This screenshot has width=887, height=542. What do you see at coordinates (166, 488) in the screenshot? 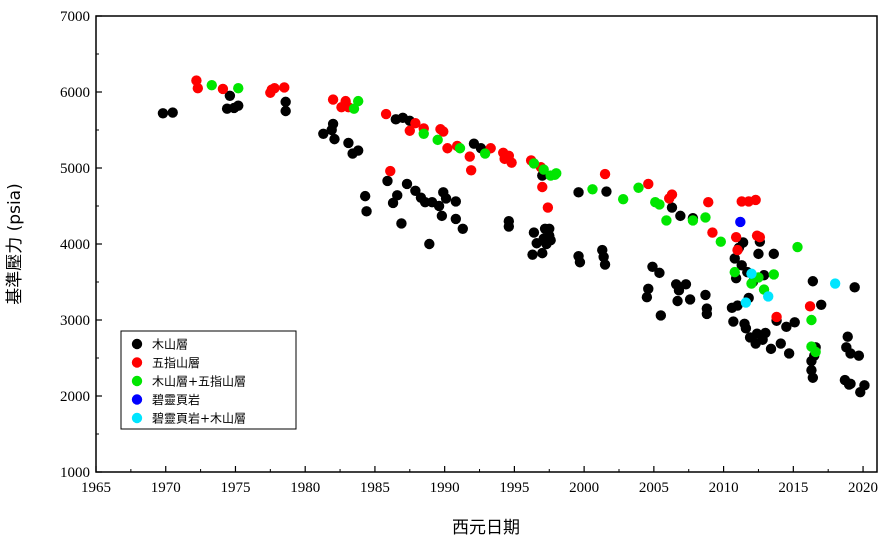
I see `x-tick-label: 1970` at bounding box center [166, 488].